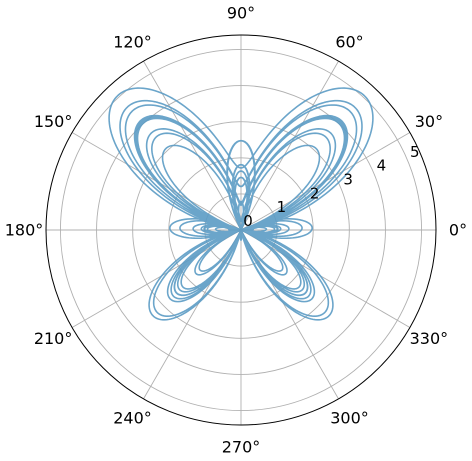 The height and width of the screenshot is (461, 472). I want to click on angular-tick-label: 90°, so click(241, 13).